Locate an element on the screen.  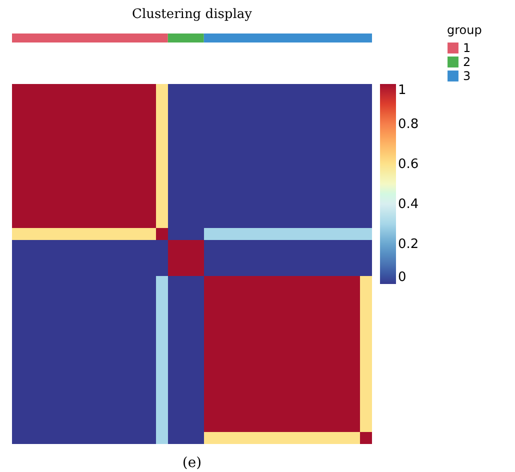
legend-title: group is located at coordinates (464, 30).